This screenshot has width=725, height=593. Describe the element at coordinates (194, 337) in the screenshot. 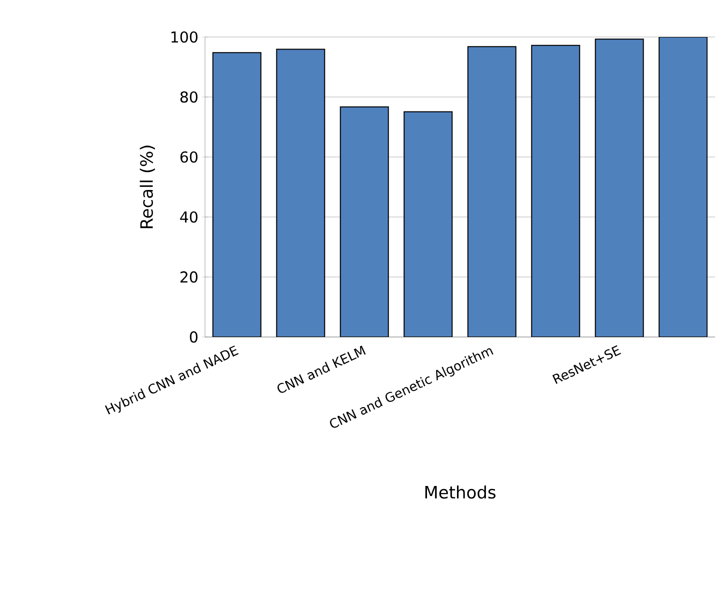

I see `y-tick-label: 0` at that location.